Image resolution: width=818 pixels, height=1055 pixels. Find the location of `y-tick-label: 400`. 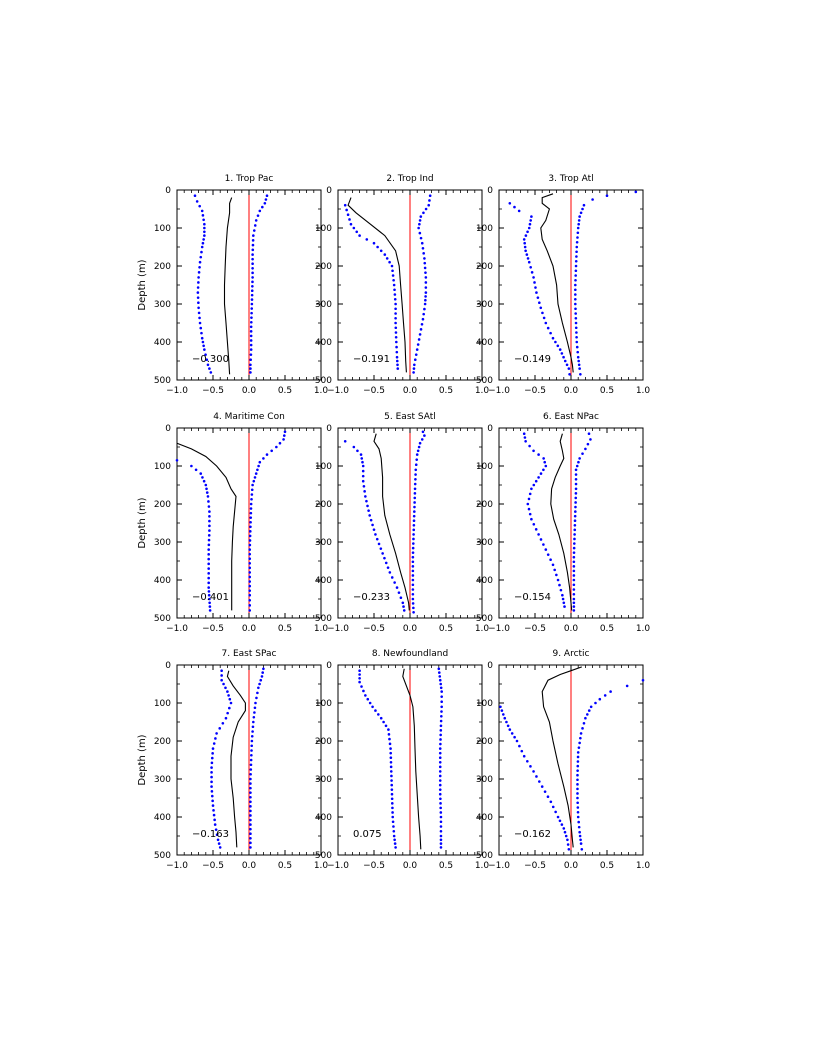

y-tick-label: 400 is located at coordinates (484, 343).